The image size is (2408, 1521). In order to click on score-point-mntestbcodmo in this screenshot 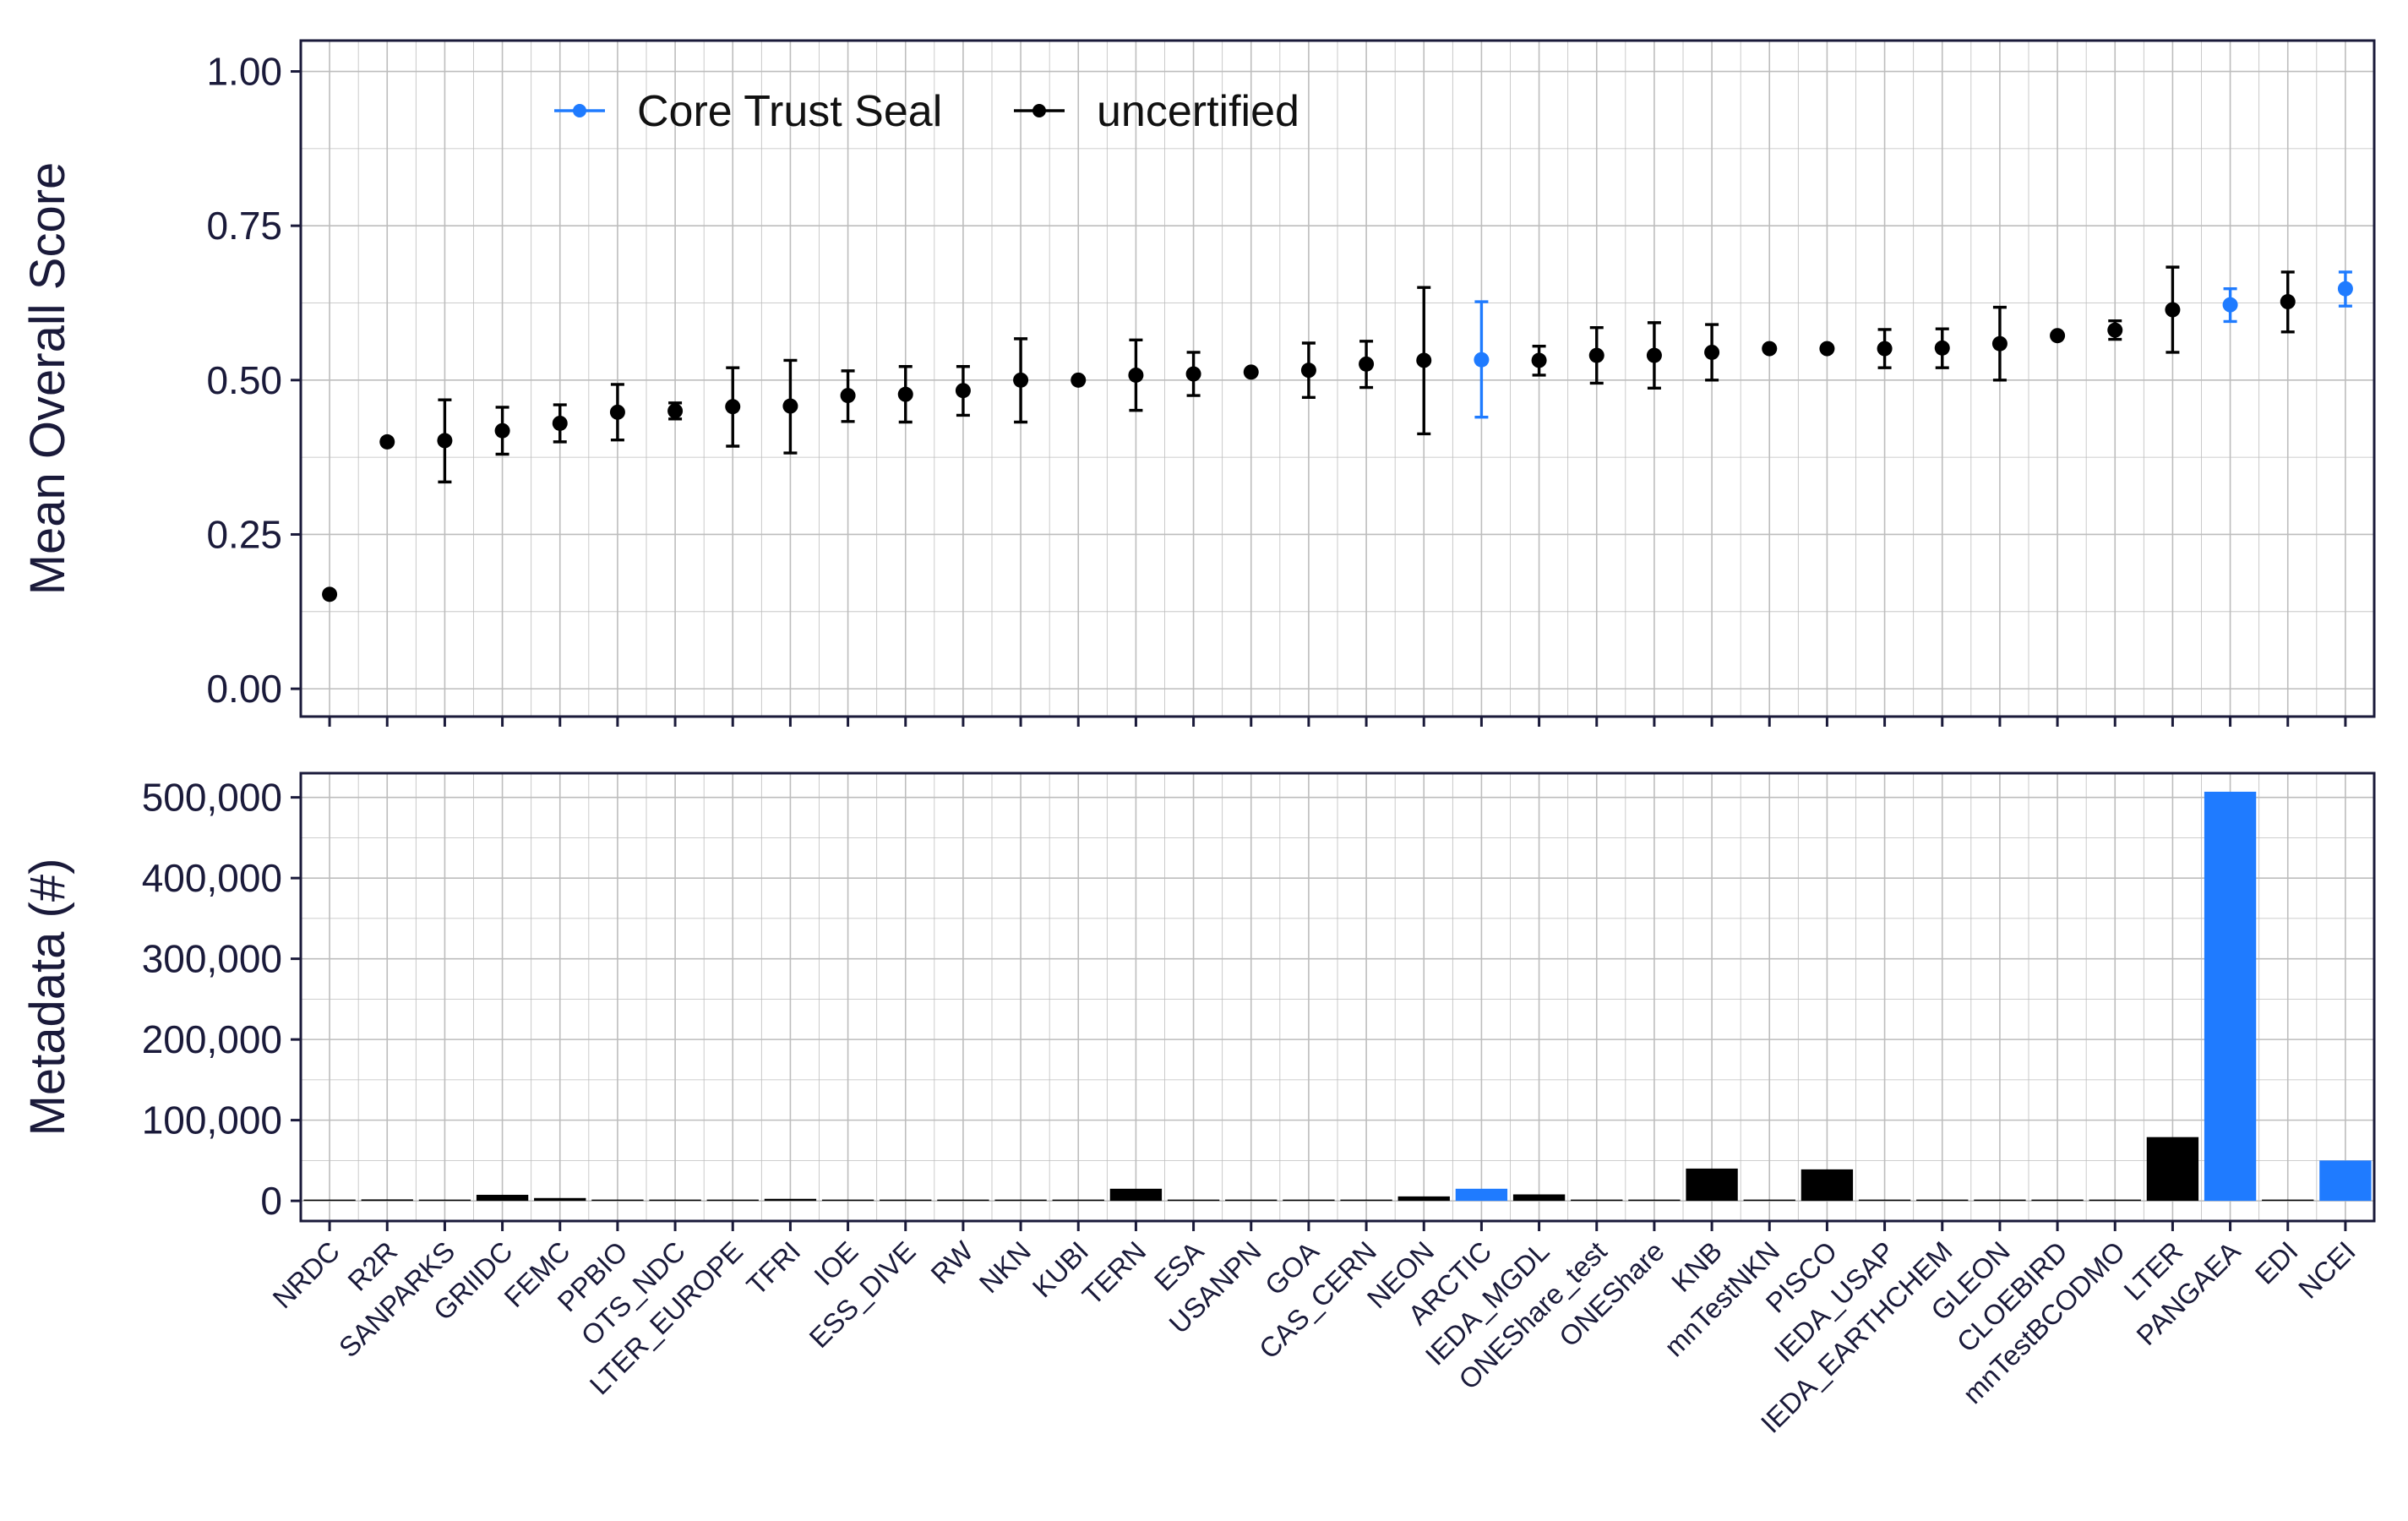, I will do `click(2115, 330)`.